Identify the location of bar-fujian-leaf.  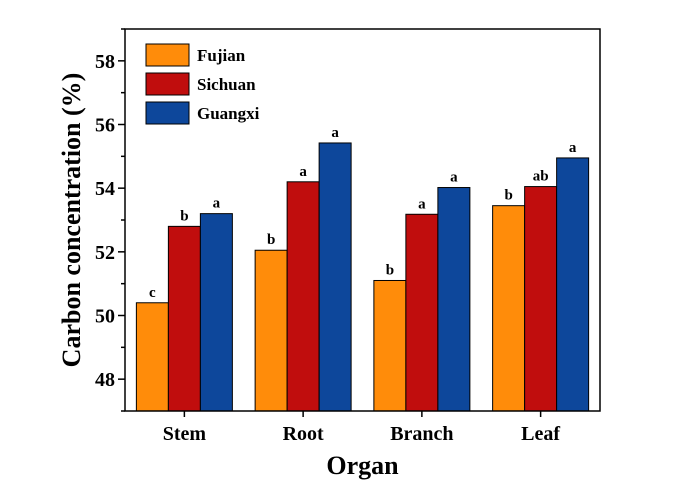
(509, 308).